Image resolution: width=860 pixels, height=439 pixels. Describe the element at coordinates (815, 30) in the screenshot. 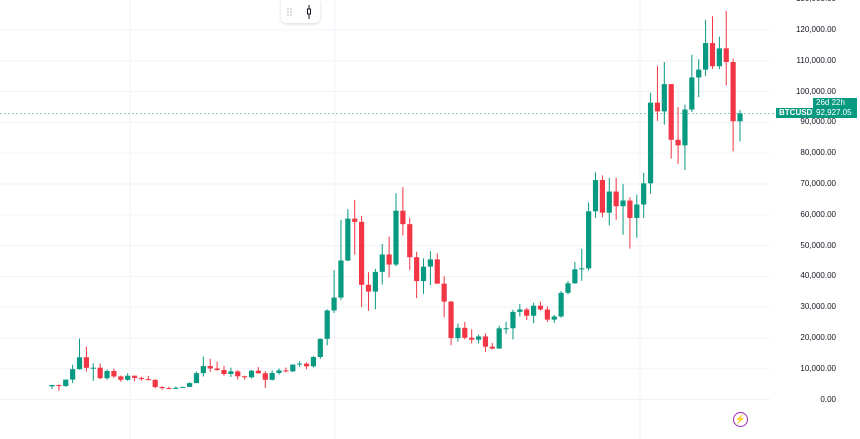

I see `y-tick-label: 120,000.00` at that location.